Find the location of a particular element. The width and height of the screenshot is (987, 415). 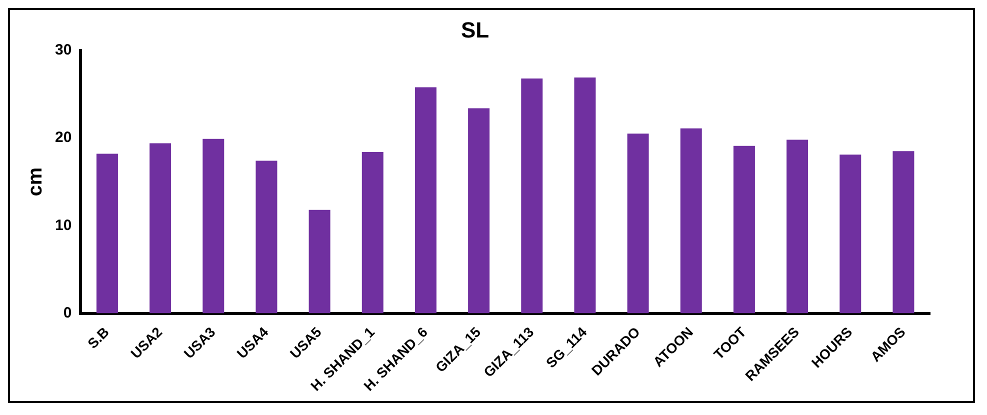

y-tick-label: 0 is located at coordinates (67, 313).